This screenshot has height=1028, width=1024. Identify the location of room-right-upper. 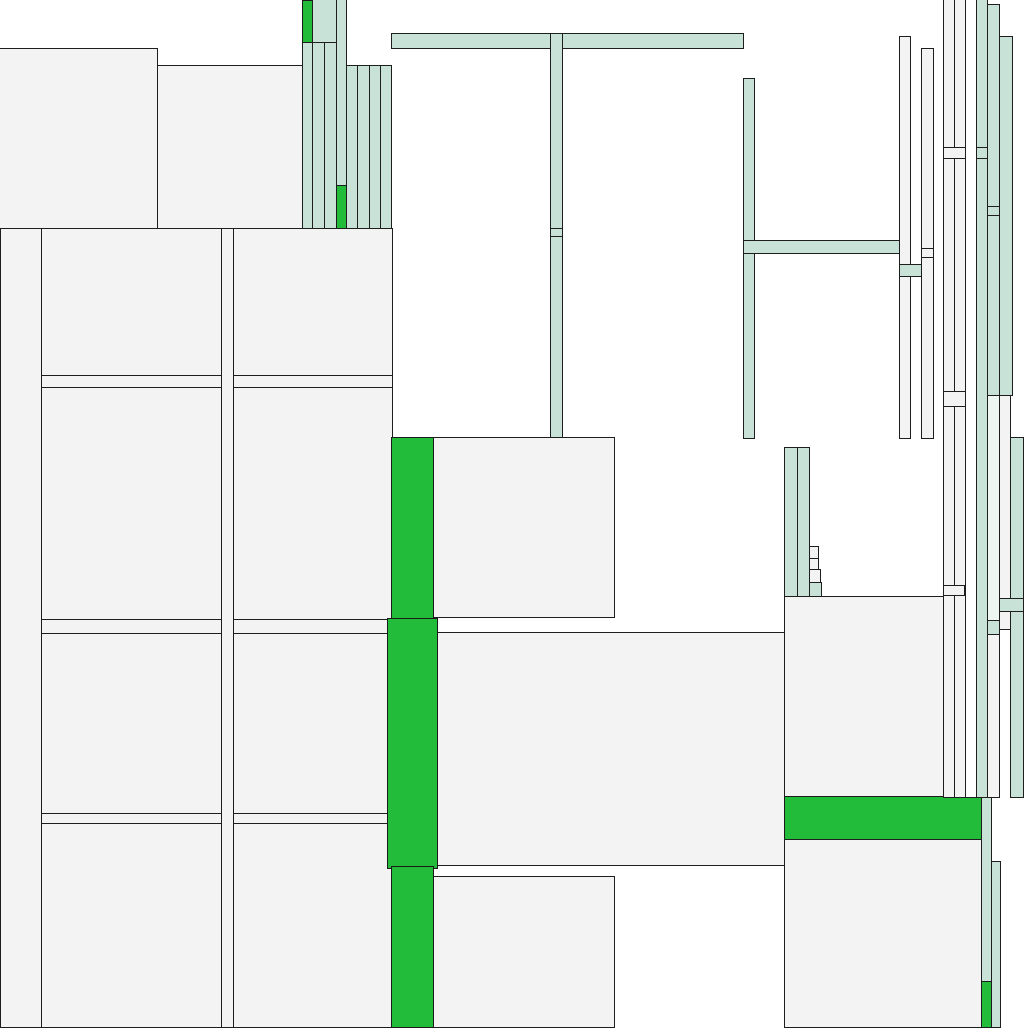
(864, 696).